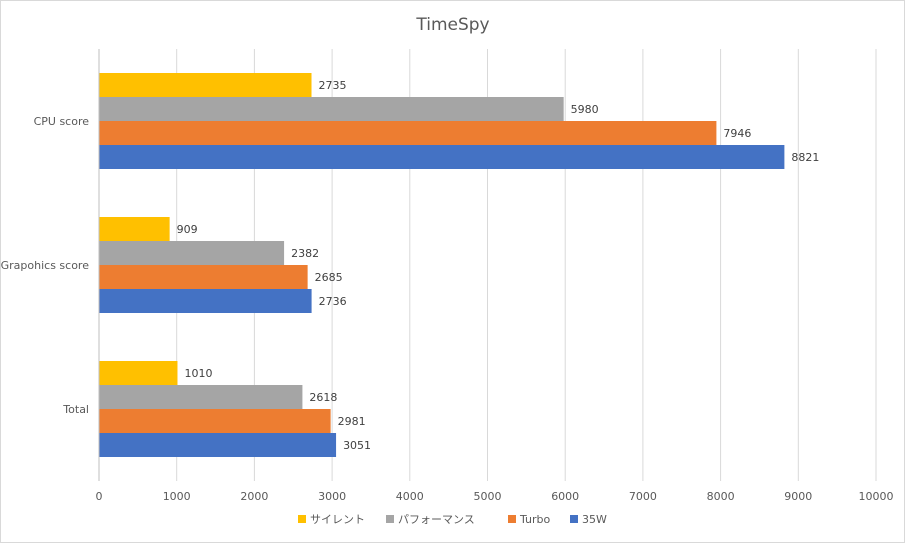 This screenshot has height=544, width=905. What do you see at coordinates (436, 519) in the screenshot?
I see `legend-label: パフォーマンス` at bounding box center [436, 519].